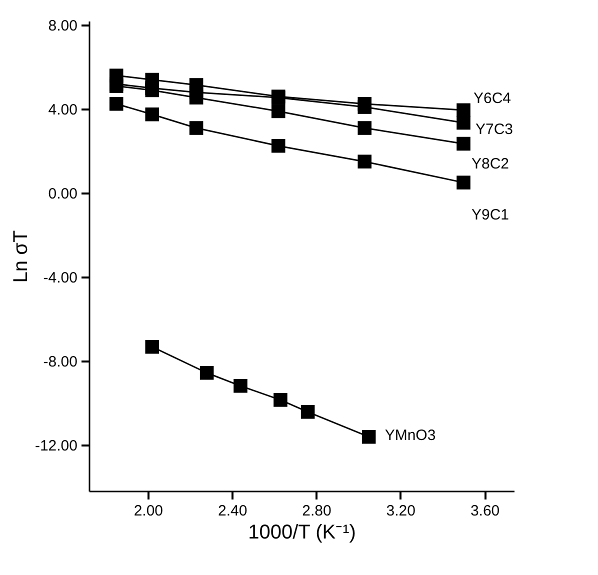 The image size is (598, 575). I want to click on x-tick-label: 2.00, so click(149, 511).